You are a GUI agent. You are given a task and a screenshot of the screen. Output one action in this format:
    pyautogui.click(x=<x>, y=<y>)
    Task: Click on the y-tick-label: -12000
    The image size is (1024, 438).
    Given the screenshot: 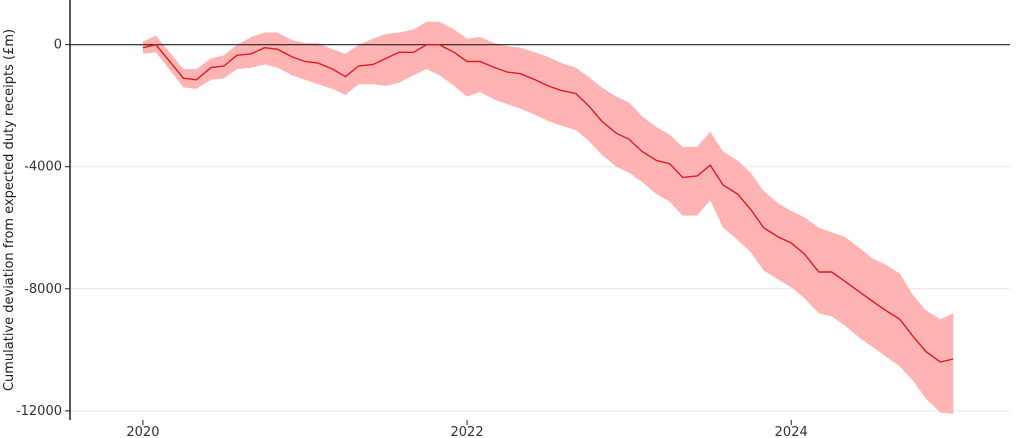 What is the action you would take?
    pyautogui.click(x=39, y=411)
    